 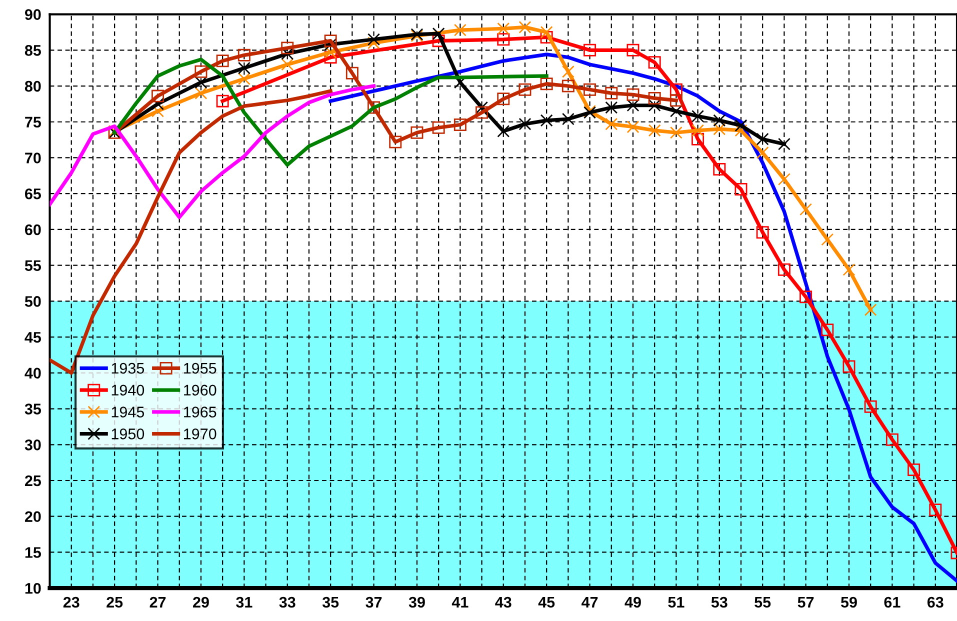 I want to click on legend-label: 1955, so click(x=200, y=368).